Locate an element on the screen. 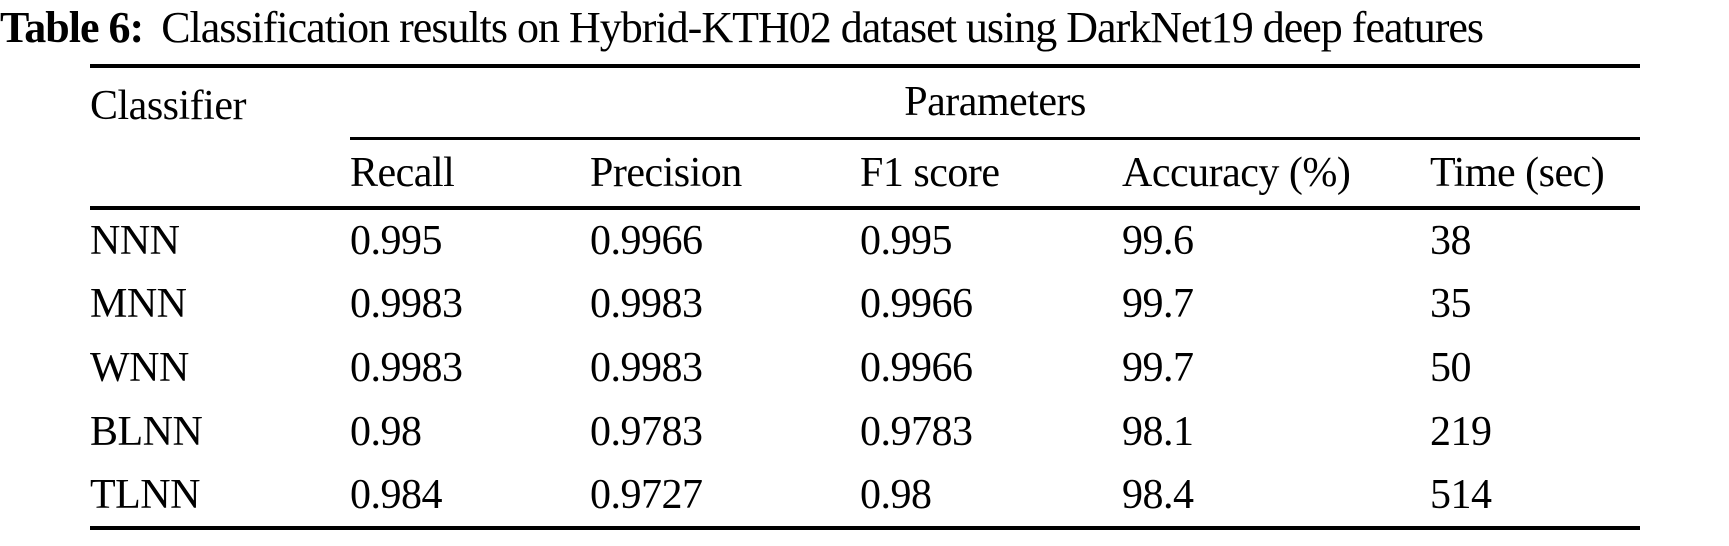 This screenshot has width=1729, height=546. cell-recall: 0.984 is located at coordinates (470, 497).